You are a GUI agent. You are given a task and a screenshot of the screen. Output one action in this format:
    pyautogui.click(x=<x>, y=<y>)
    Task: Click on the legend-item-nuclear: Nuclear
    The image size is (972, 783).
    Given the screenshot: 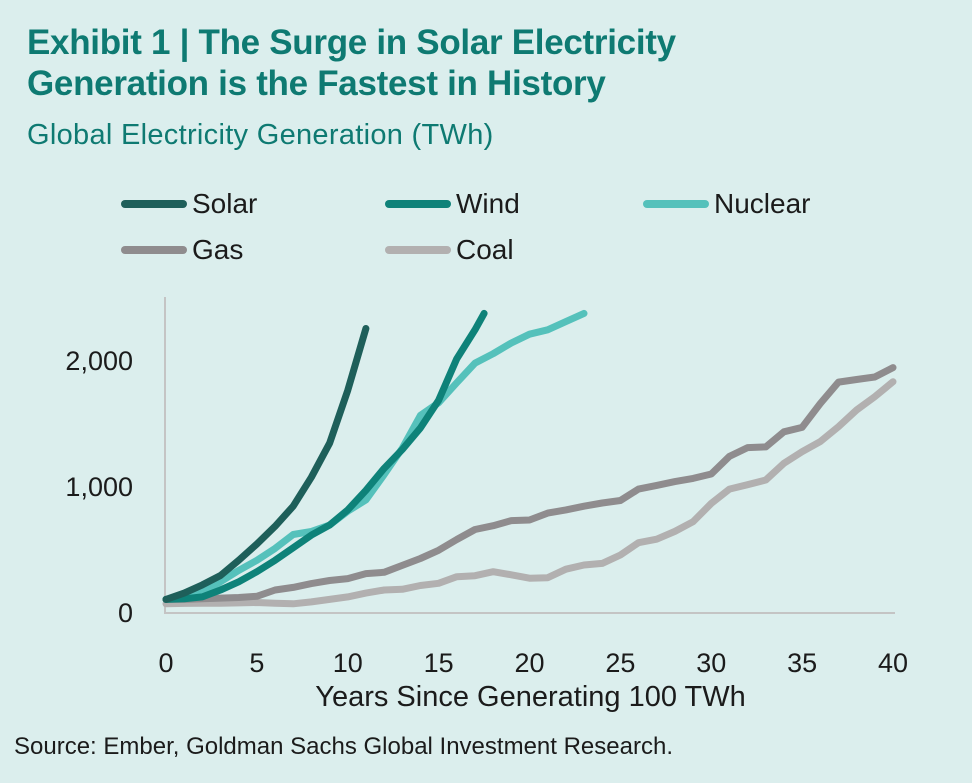 What is the action you would take?
    pyautogui.click(x=726, y=204)
    